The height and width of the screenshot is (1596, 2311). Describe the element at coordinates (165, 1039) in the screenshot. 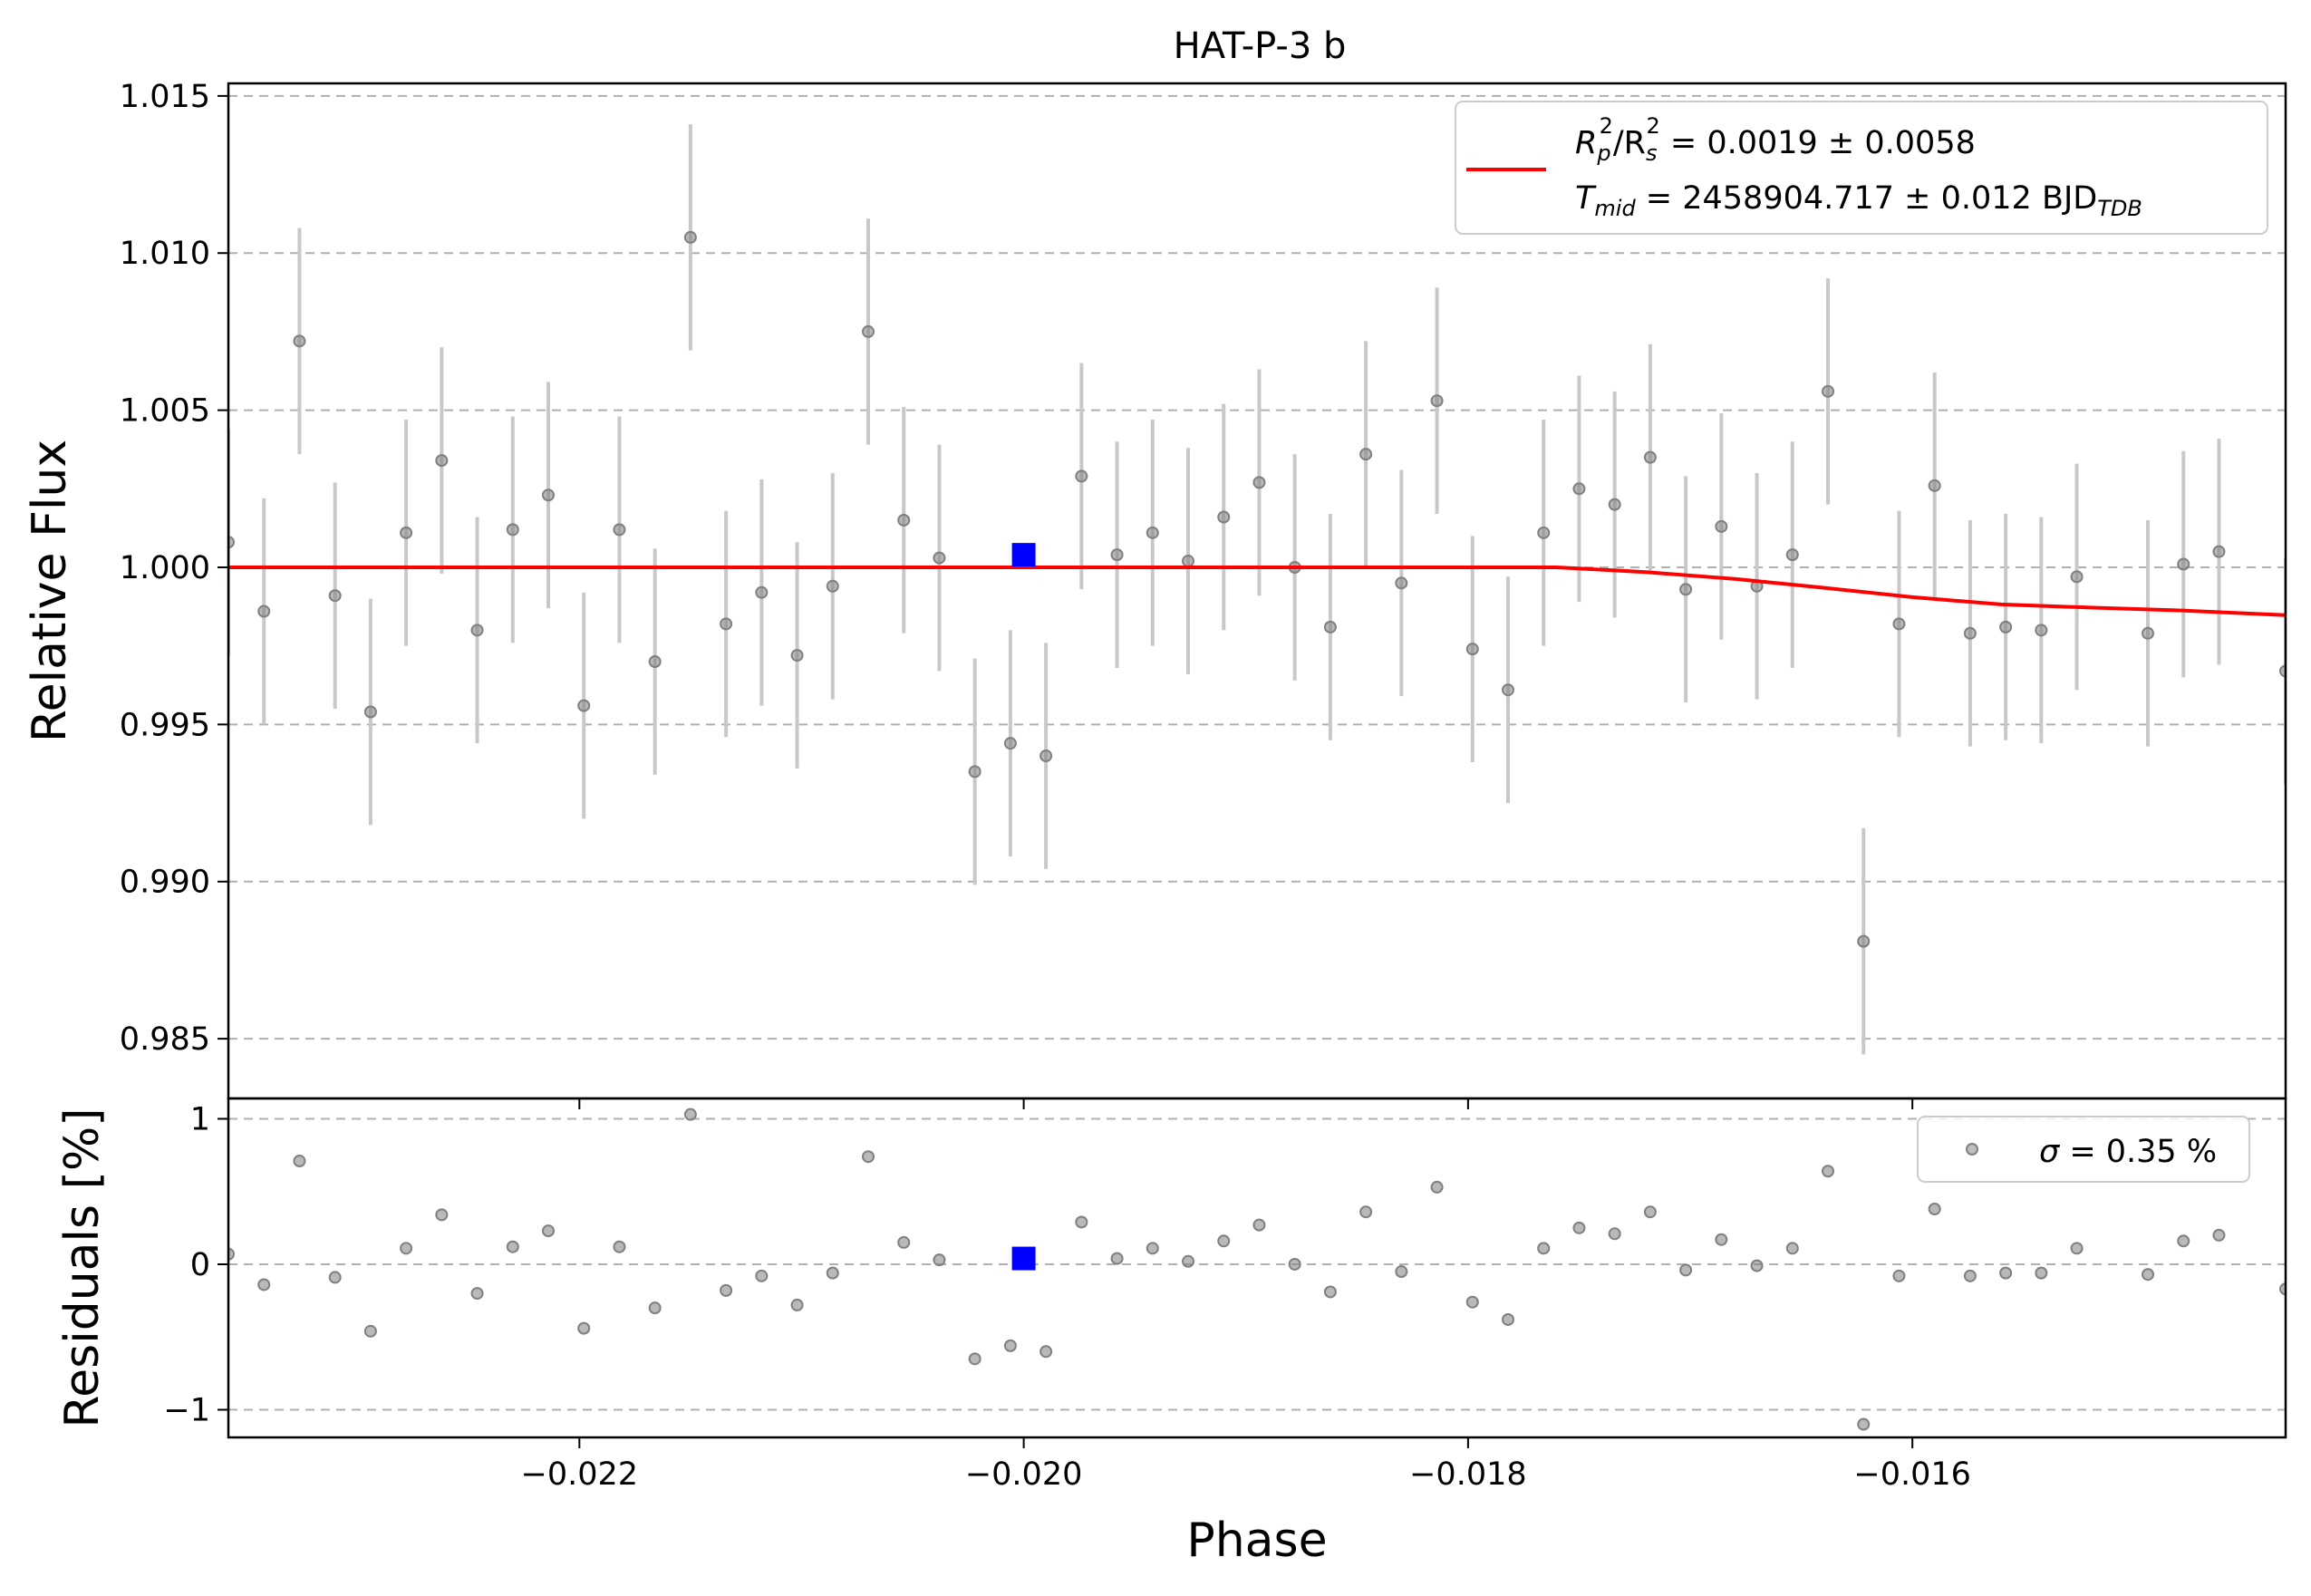

I see `main-y-tick-label: 0.985` at that location.